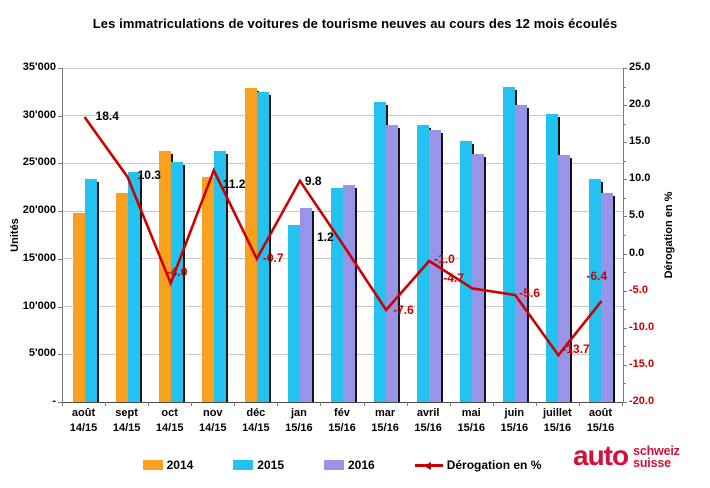 Image resolution: width=710 pixels, height=488 pixels. Describe the element at coordinates (54, 401) in the screenshot. I see `y-left-tick-label: -` at that location.